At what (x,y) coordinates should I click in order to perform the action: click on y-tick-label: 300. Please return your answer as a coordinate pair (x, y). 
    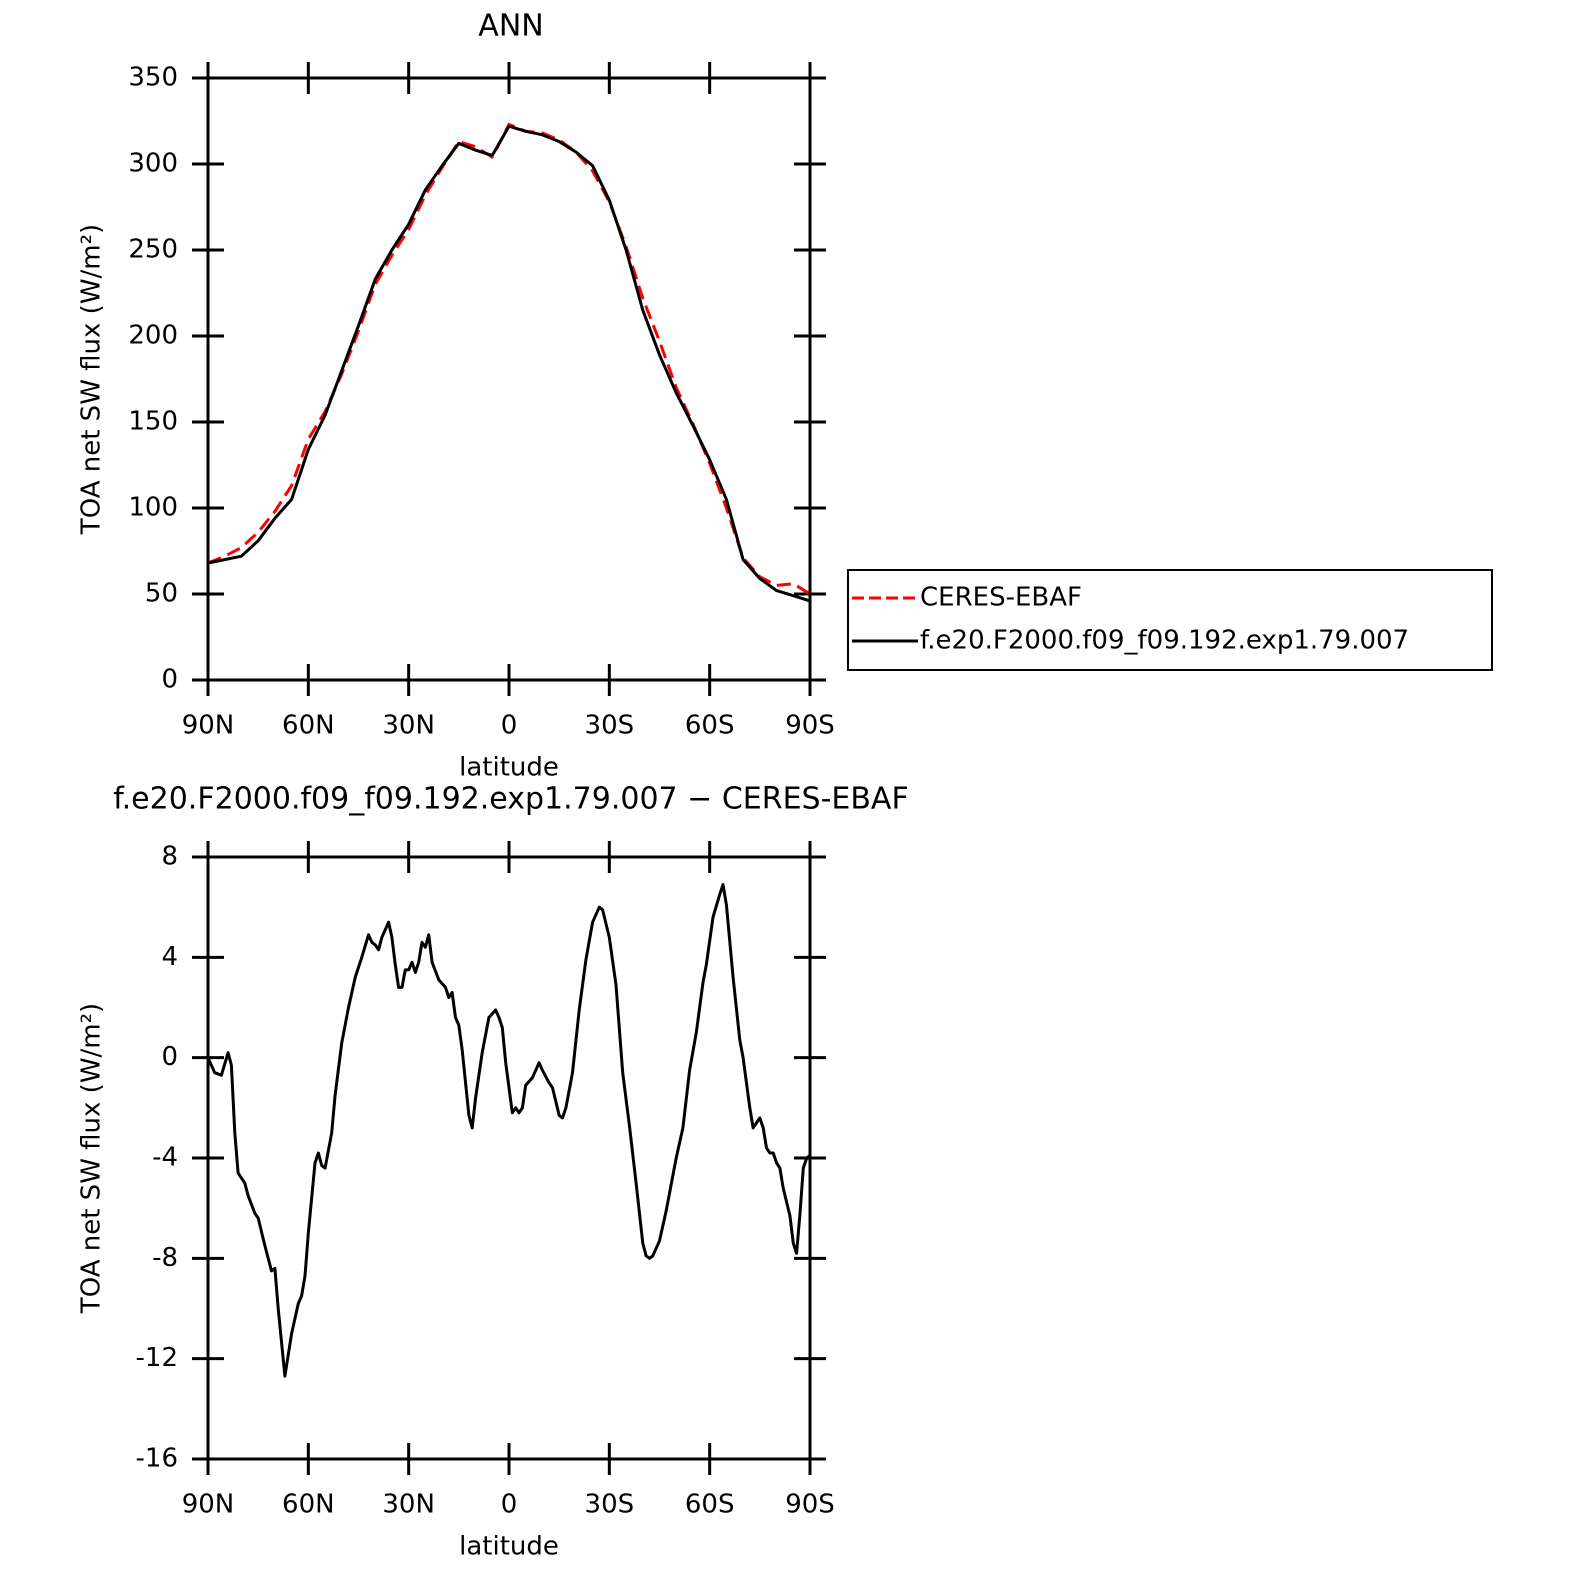
    Looking at the image, I should click on (153, 164).